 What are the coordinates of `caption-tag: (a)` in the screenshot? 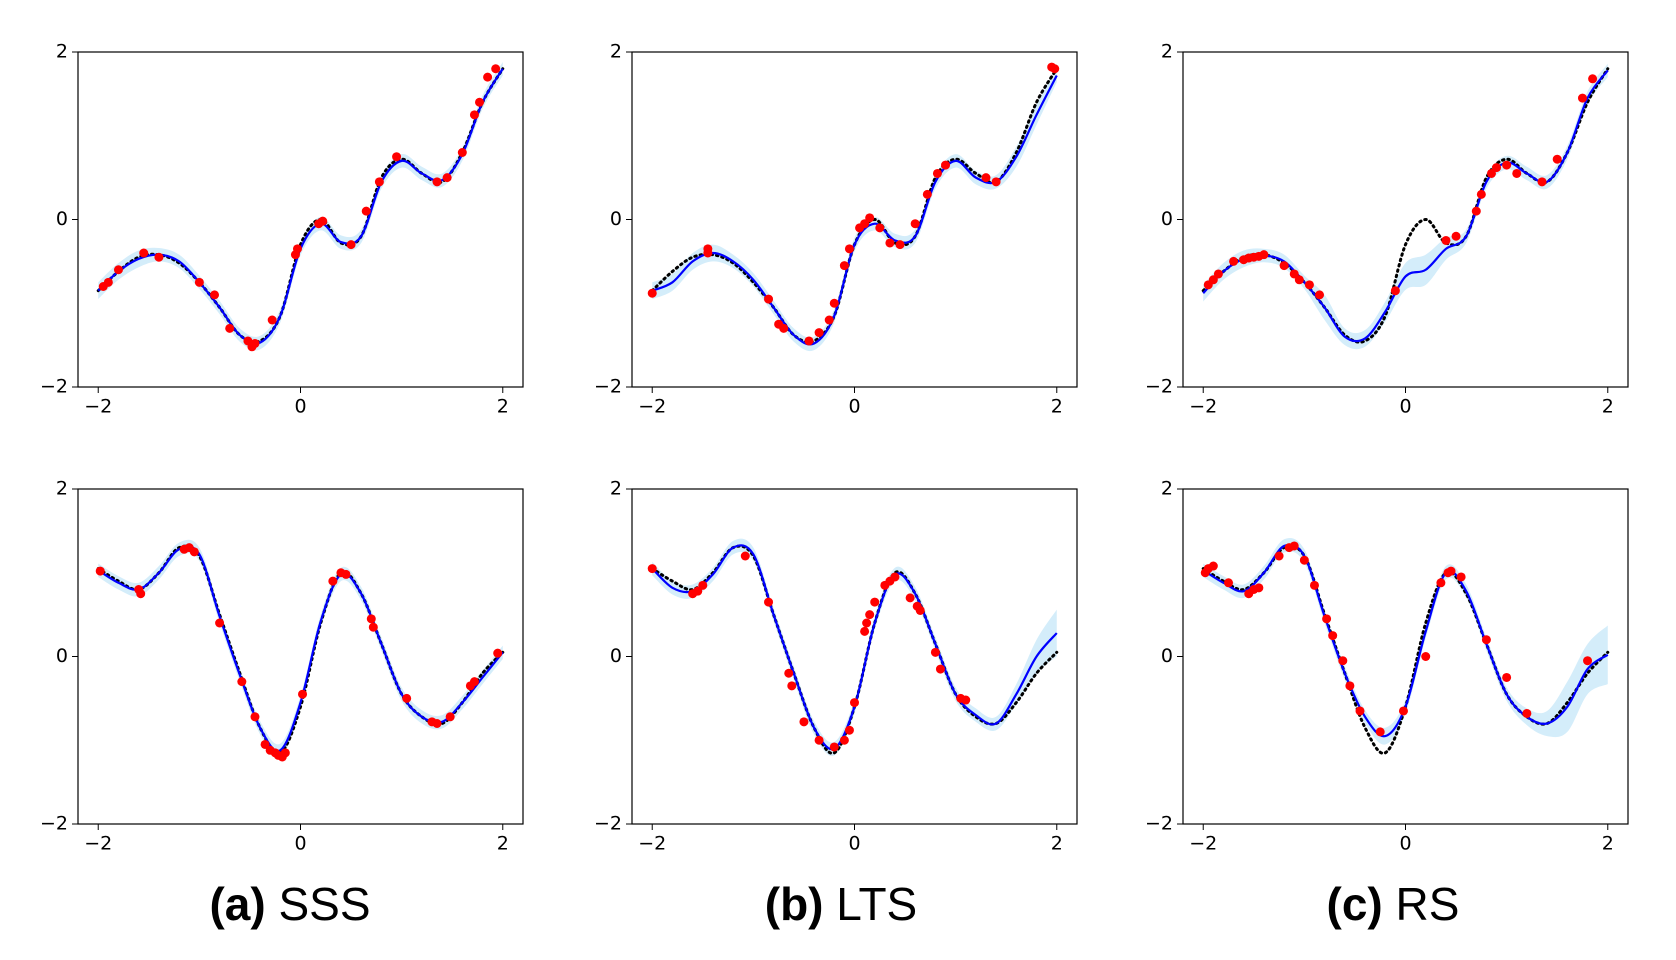 It's located at (237, 904).